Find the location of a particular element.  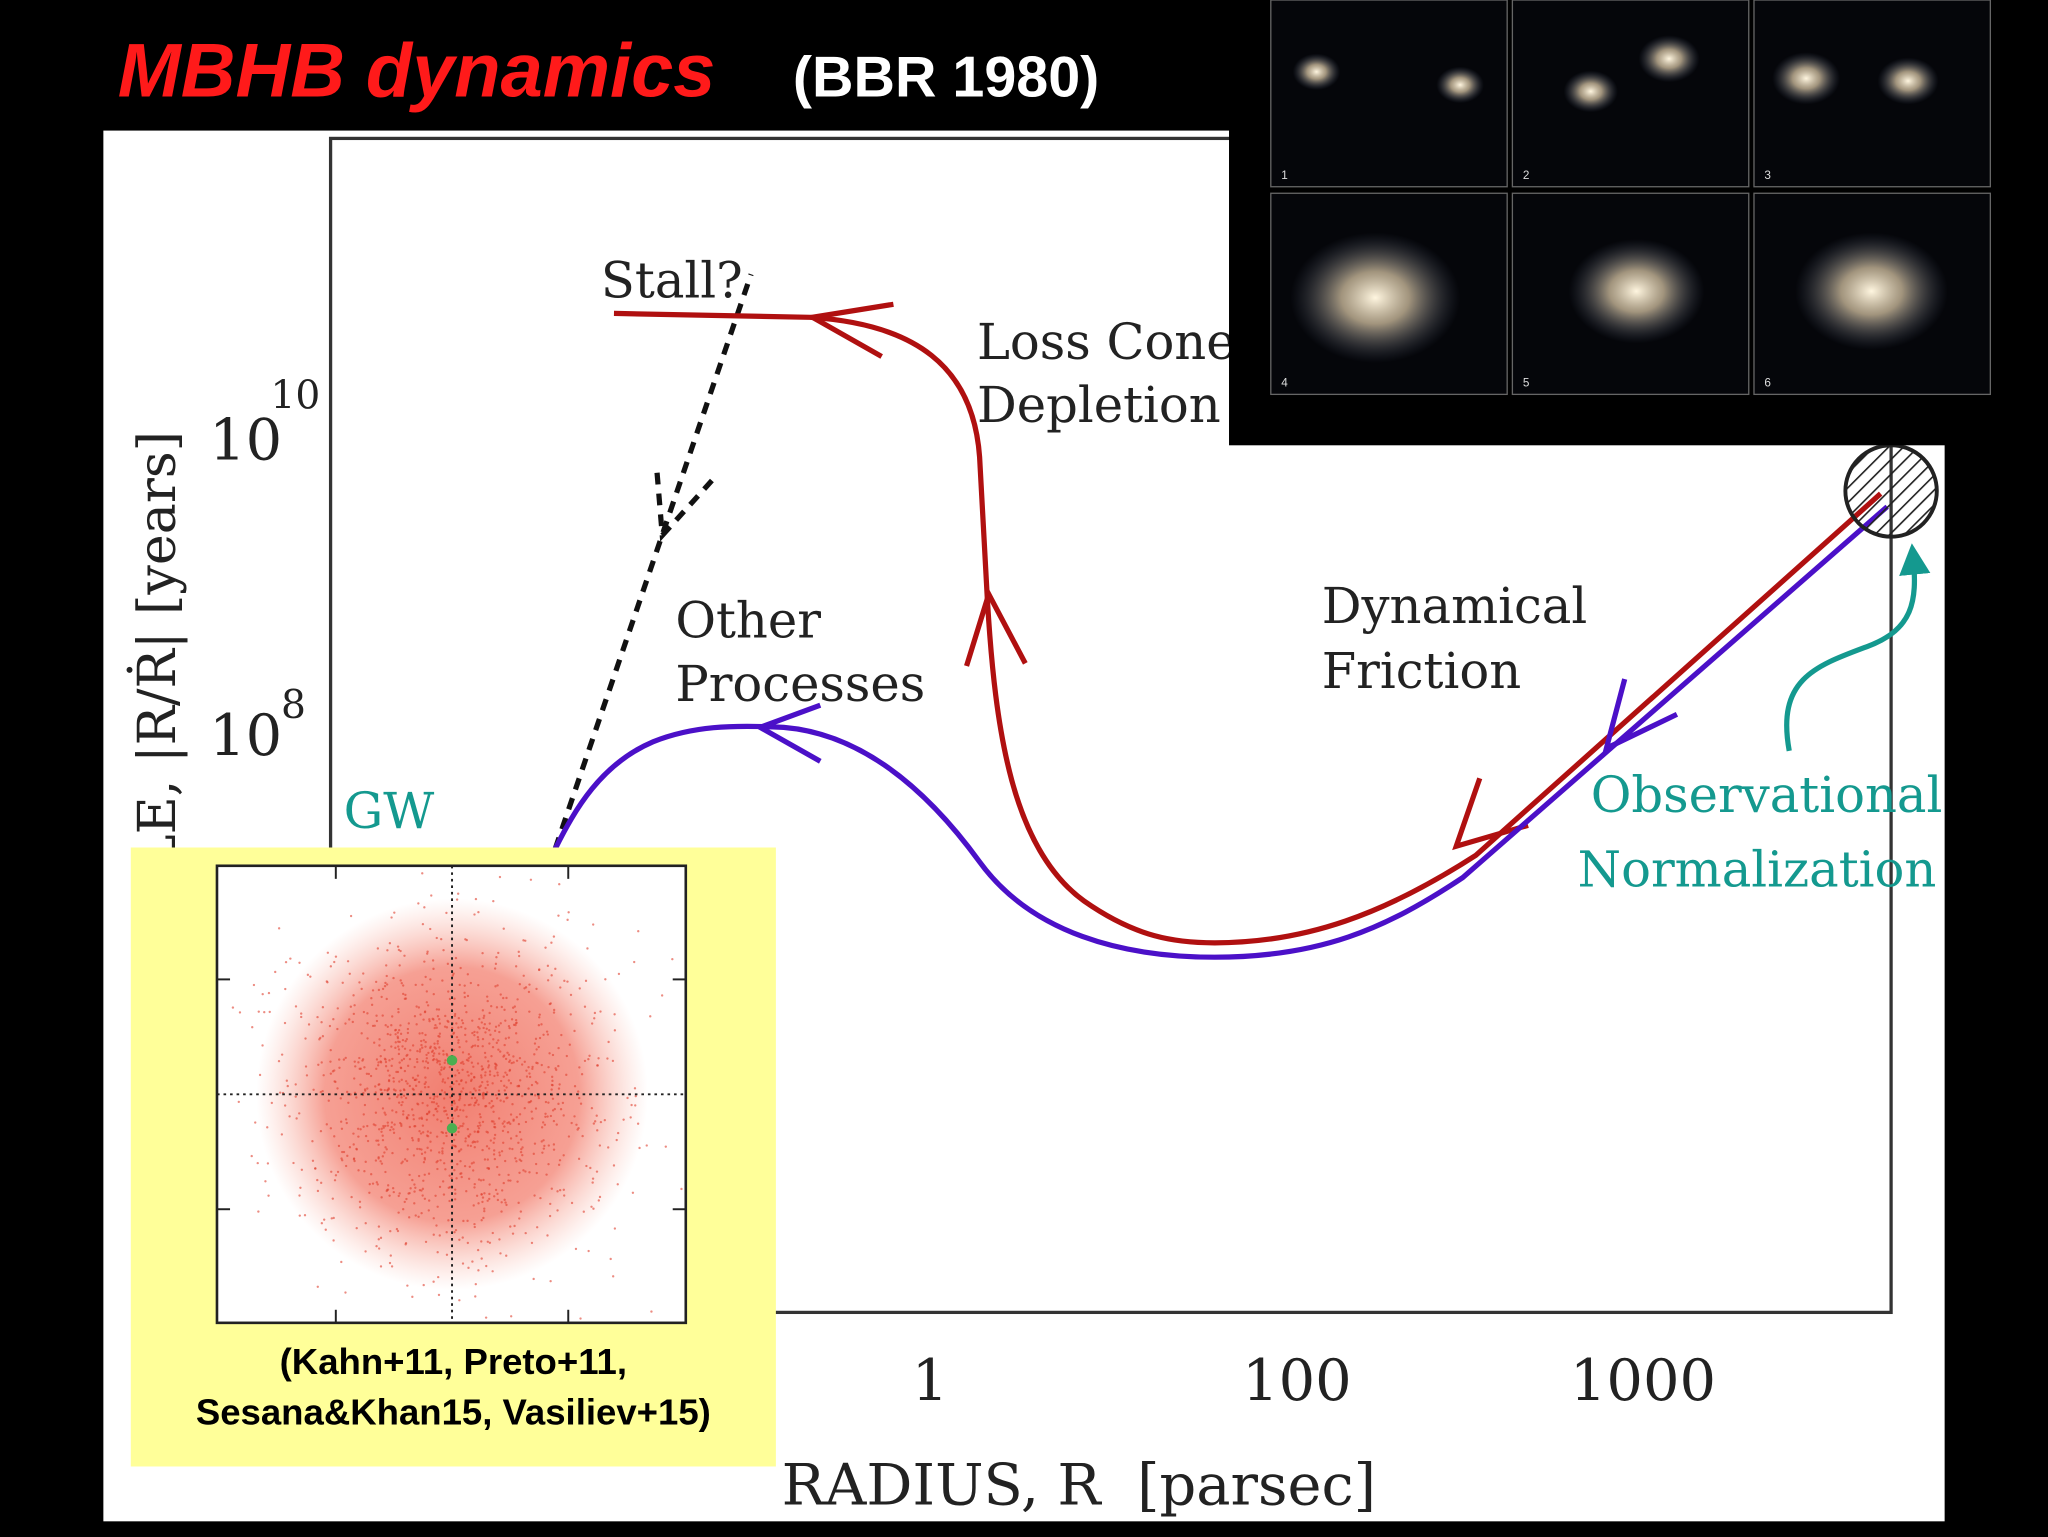

blue-arrowhead is located at coordinates (1640, 716).